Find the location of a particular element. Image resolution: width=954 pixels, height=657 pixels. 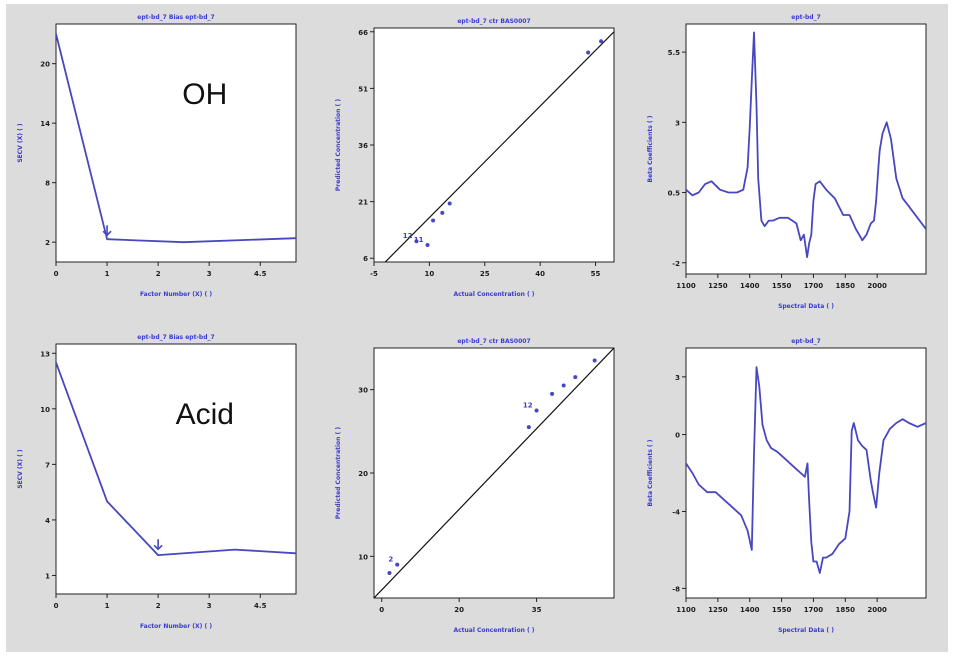

chart-title: ept-bd_7 Bias ept-bd_7 is located at coordinates (175, 17).